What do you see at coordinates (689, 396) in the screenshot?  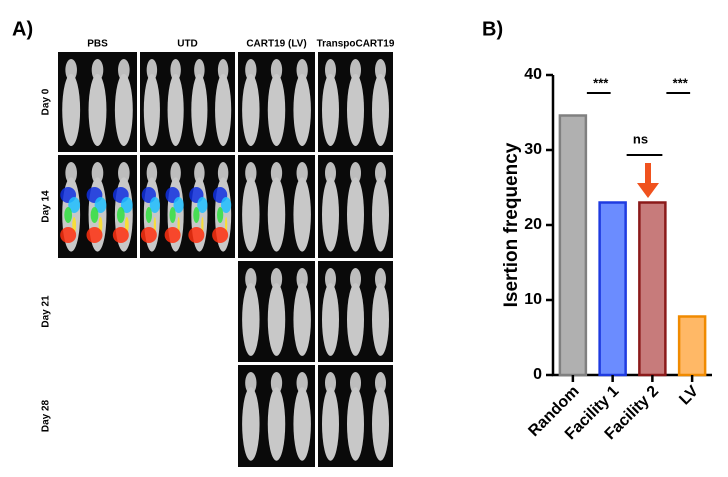 I see `x-tick-label: LV` at bounding box center [689, 396].